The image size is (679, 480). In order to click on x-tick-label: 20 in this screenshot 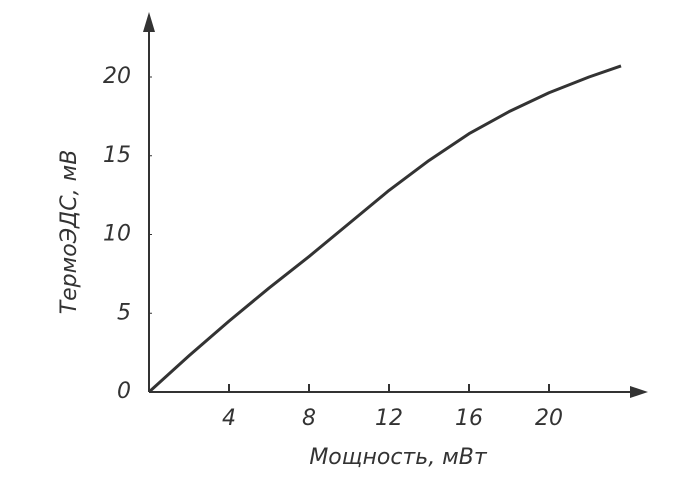, I will do `click(549, 418)`.